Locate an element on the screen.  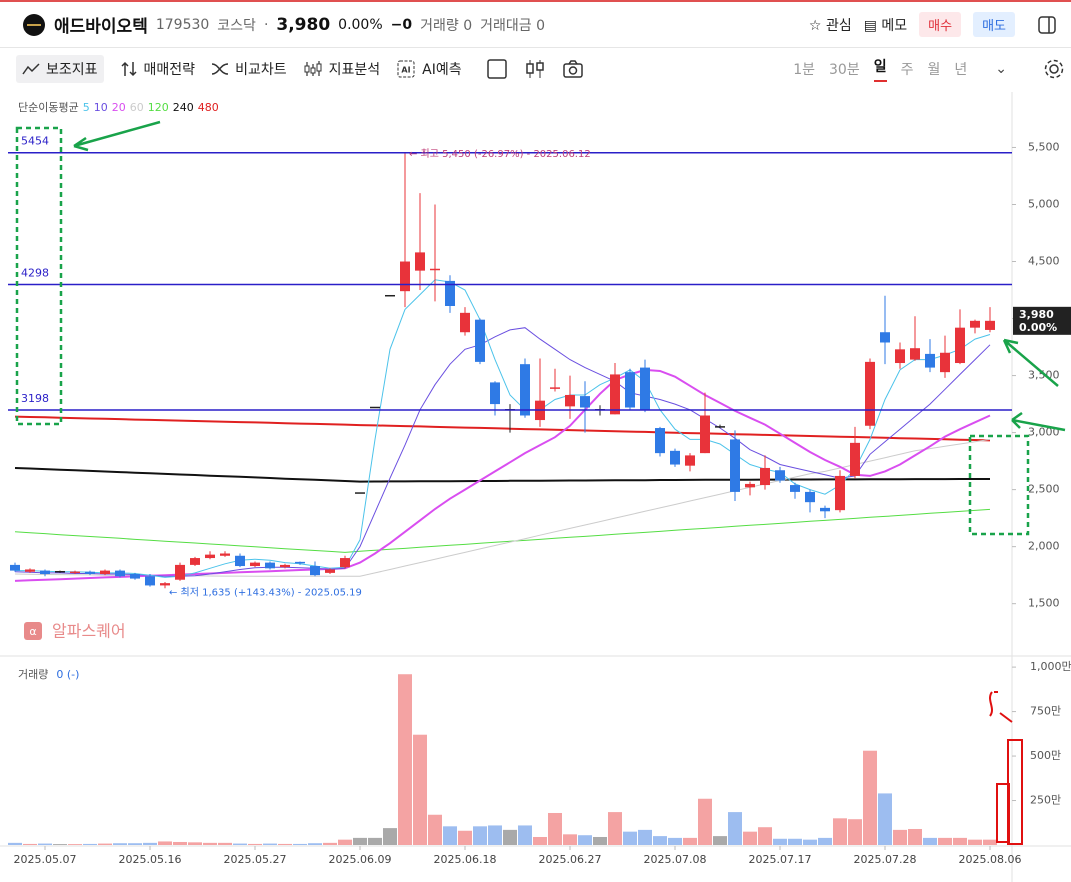
ai-button: AI AI예측 is located at coordinates (429, 69).